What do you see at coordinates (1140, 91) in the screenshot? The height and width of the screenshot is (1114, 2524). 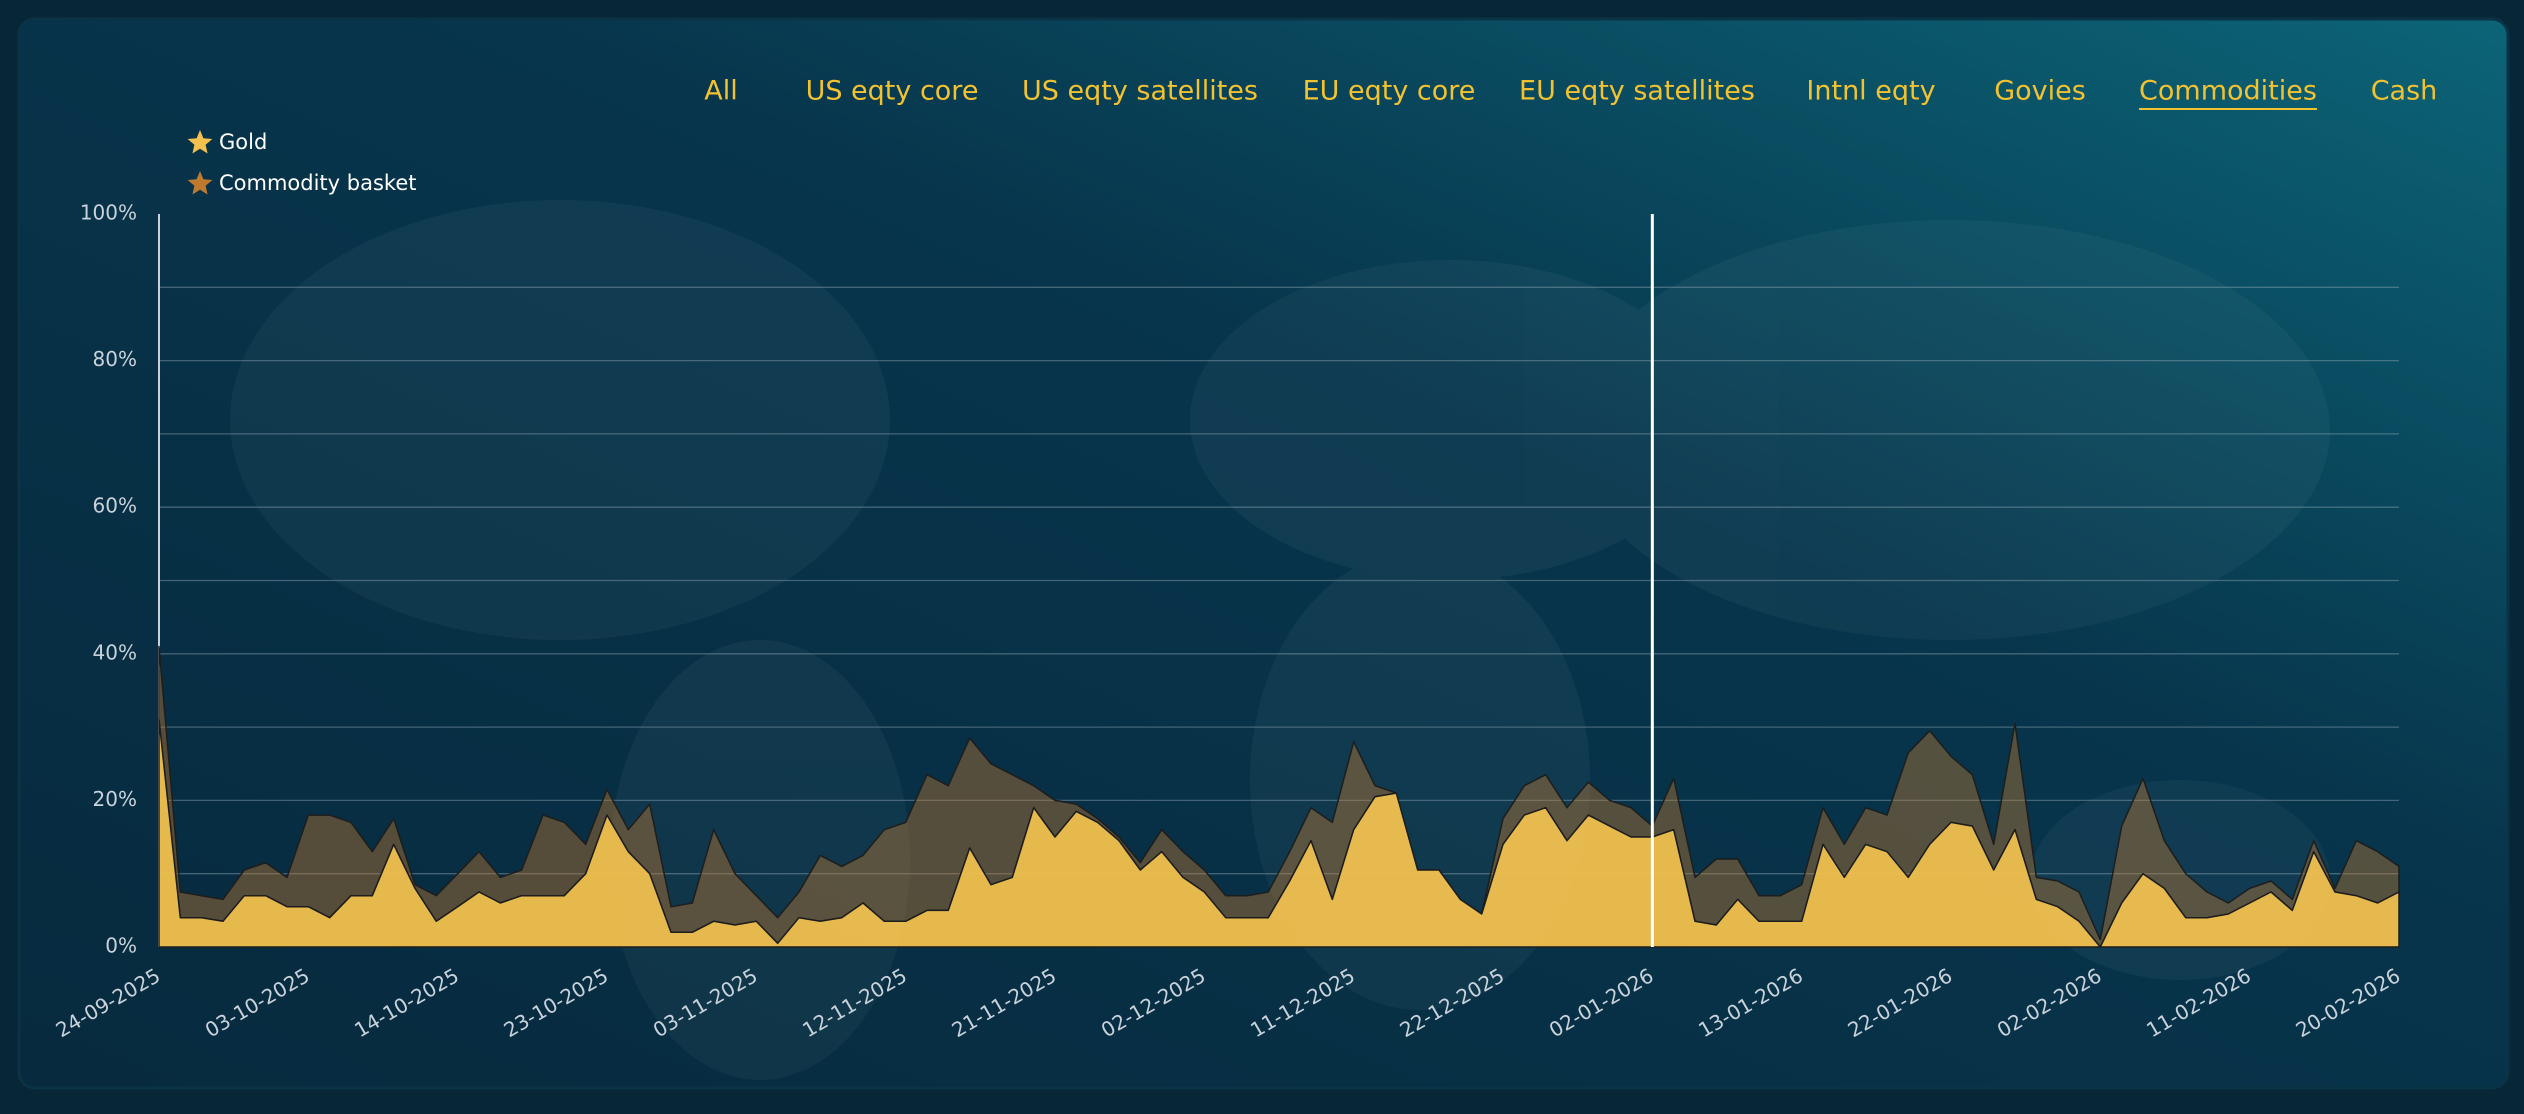 I see `nav-tab: US eqty satellites` at bounding box center [1140, 91].